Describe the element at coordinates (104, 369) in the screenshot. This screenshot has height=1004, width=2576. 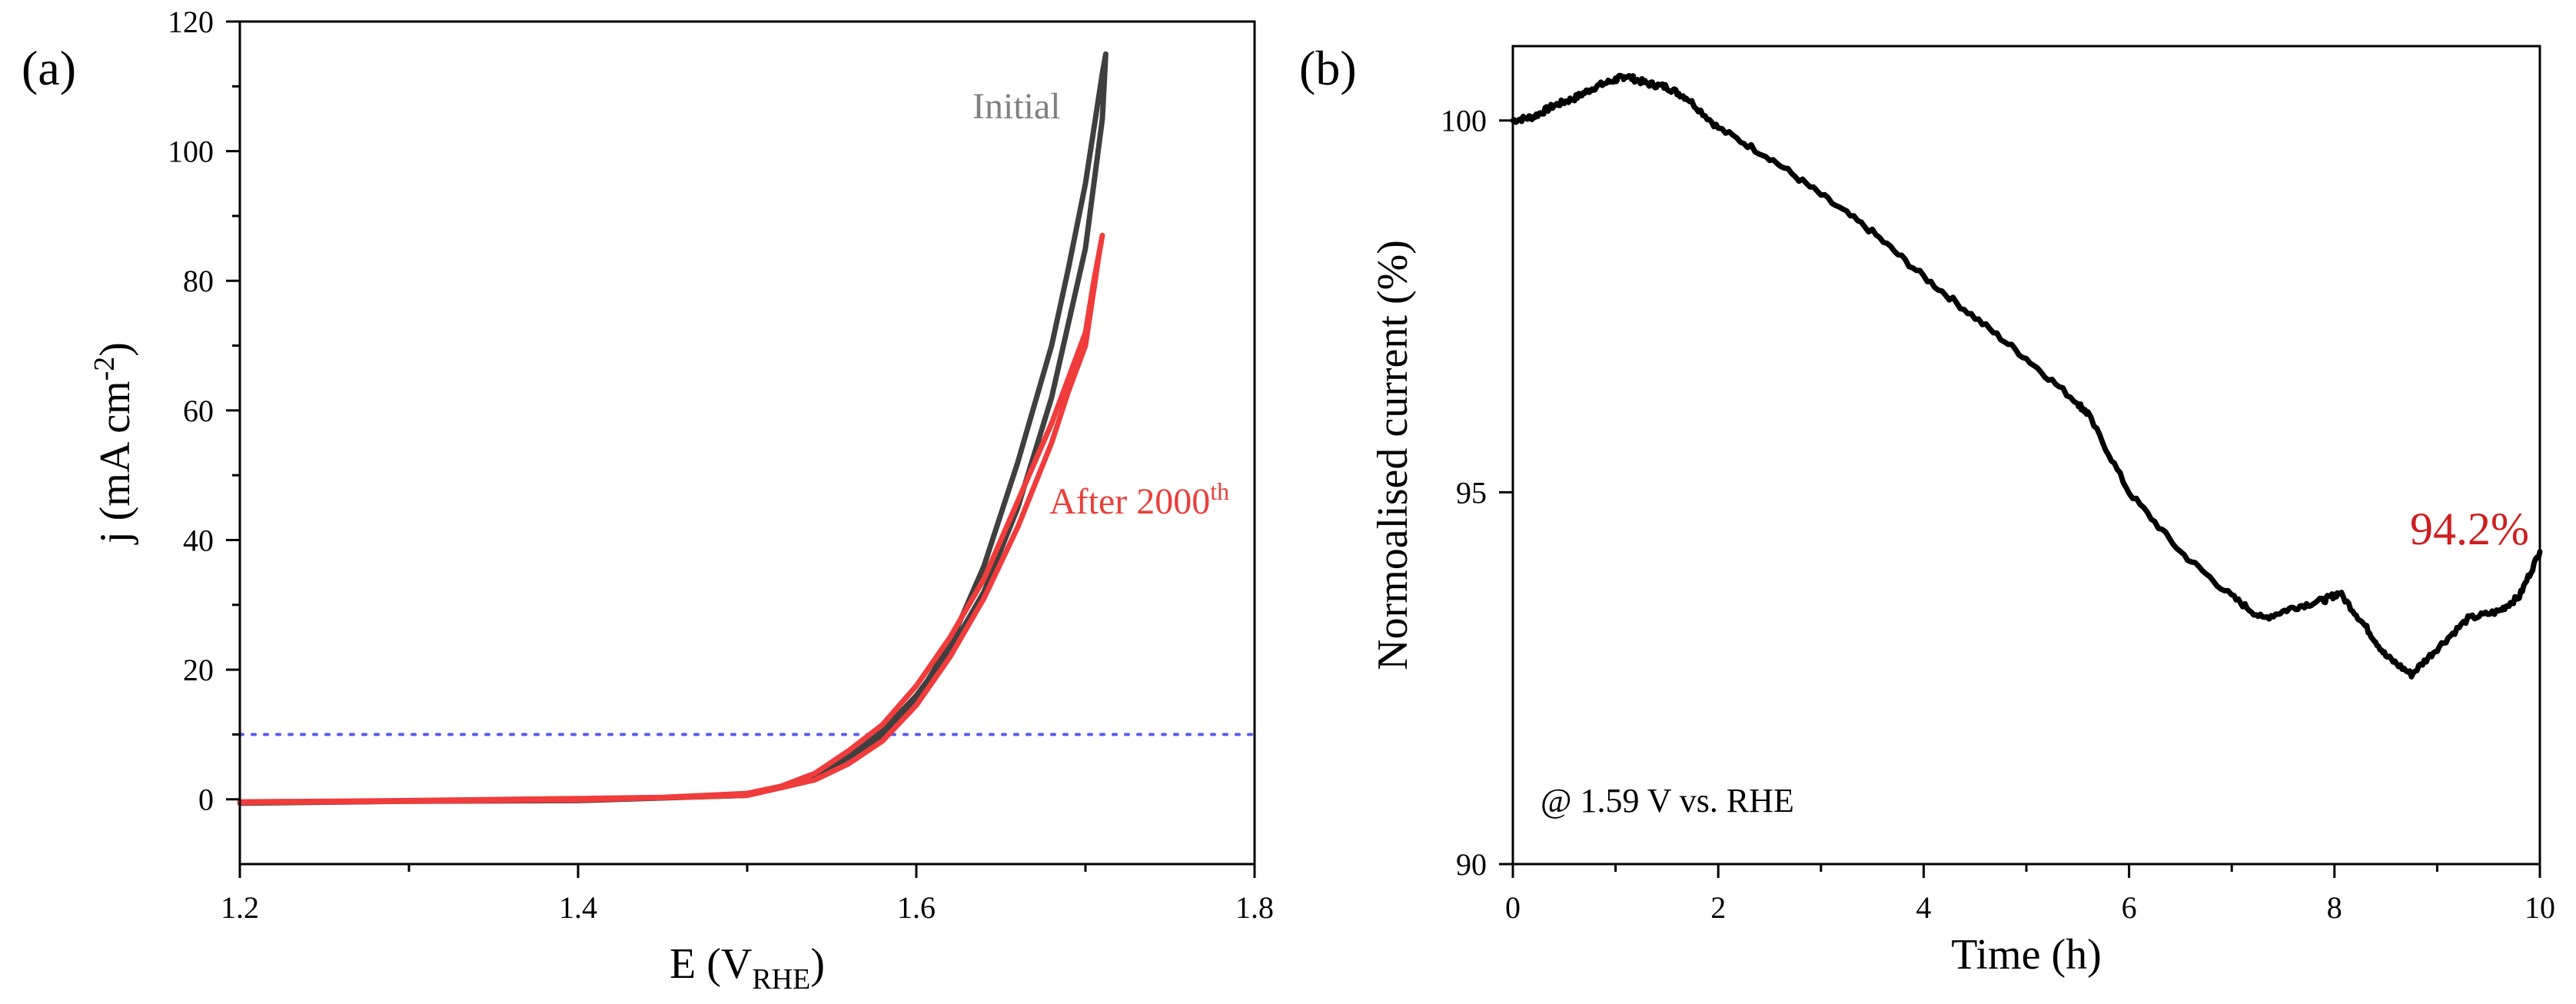
I see `y-title-sup: -2` at that location.